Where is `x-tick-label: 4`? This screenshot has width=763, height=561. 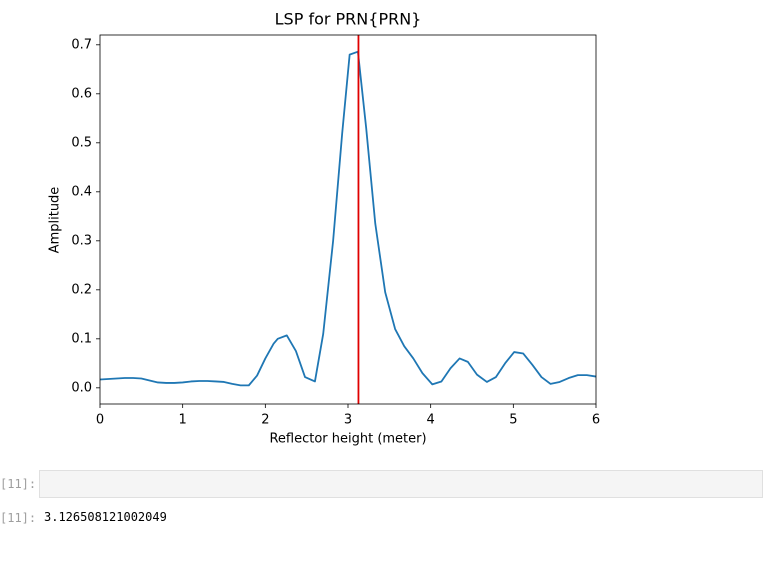 x-tick-label: 4 is located at coordinates (431, 420).